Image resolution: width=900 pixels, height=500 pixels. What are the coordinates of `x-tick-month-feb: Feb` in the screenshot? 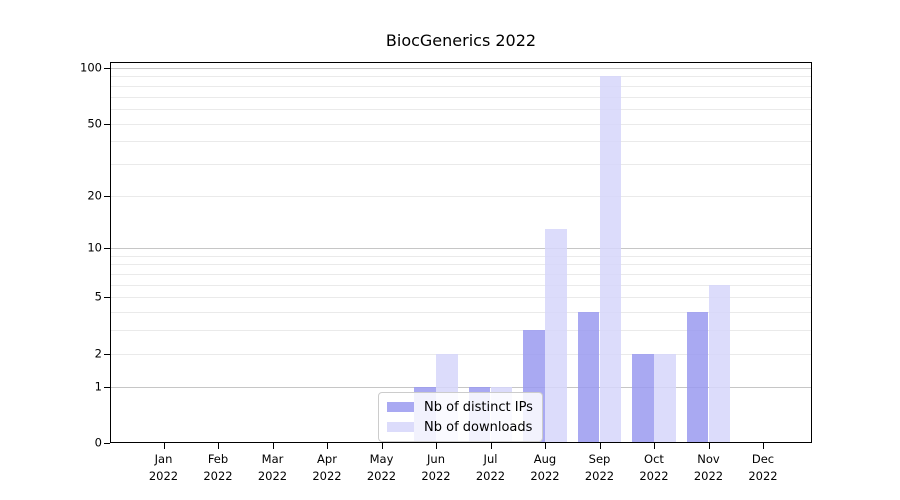 It's located at (218, 459).